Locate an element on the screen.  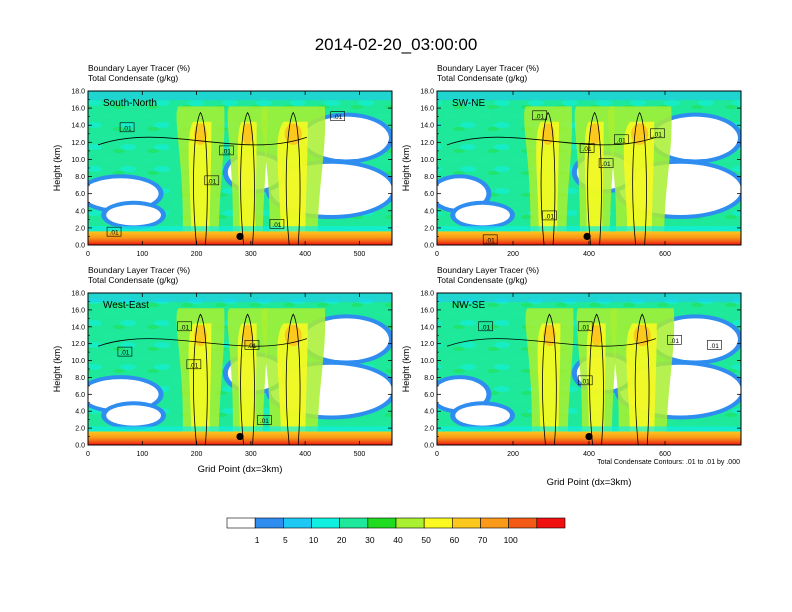
tracer-field: .01 .01 .01 .01 .01 .01 .01 is located at coordinates (589, 168).